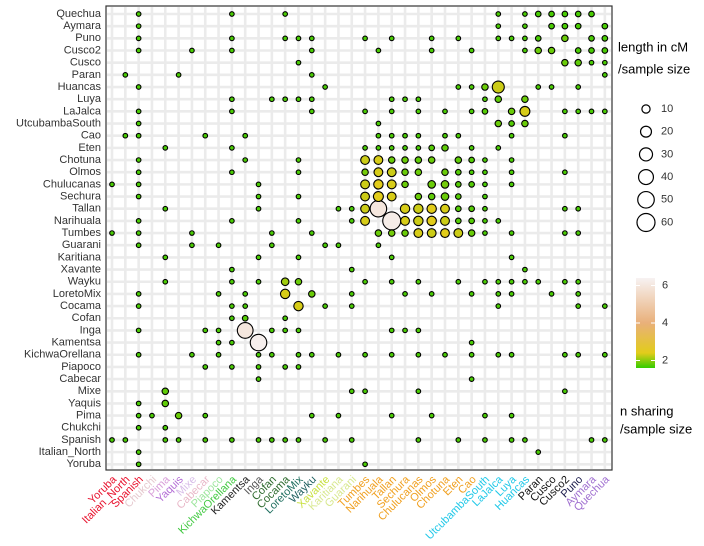 The height and width of the screenshot is (546, 704). Describe the element at coordinates (86, 75) in the screenshot. I see `y-tick-label: Paran` at that location.